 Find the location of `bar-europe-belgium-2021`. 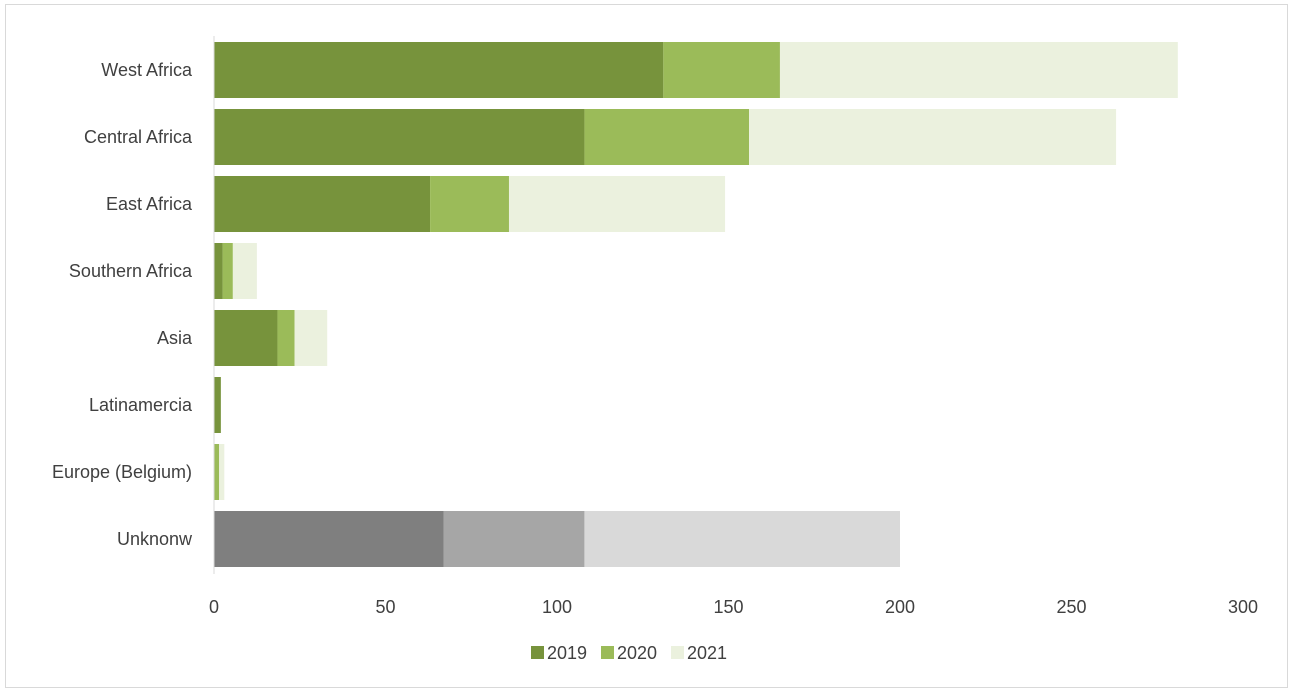

bar-europe-belgium-2021 is located at coordinates (222, 472).